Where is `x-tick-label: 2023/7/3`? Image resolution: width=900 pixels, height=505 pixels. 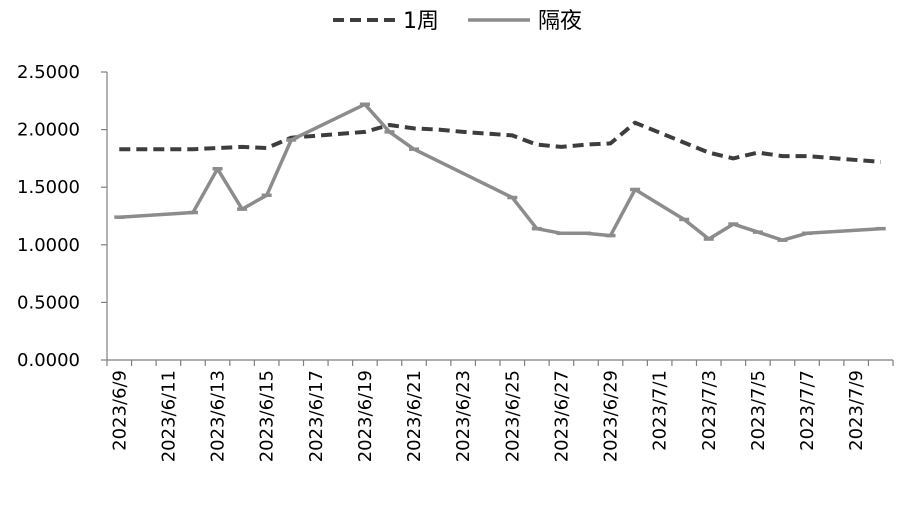
x-tick-label: 2023/7/3 is located at coordinates (709, 410).